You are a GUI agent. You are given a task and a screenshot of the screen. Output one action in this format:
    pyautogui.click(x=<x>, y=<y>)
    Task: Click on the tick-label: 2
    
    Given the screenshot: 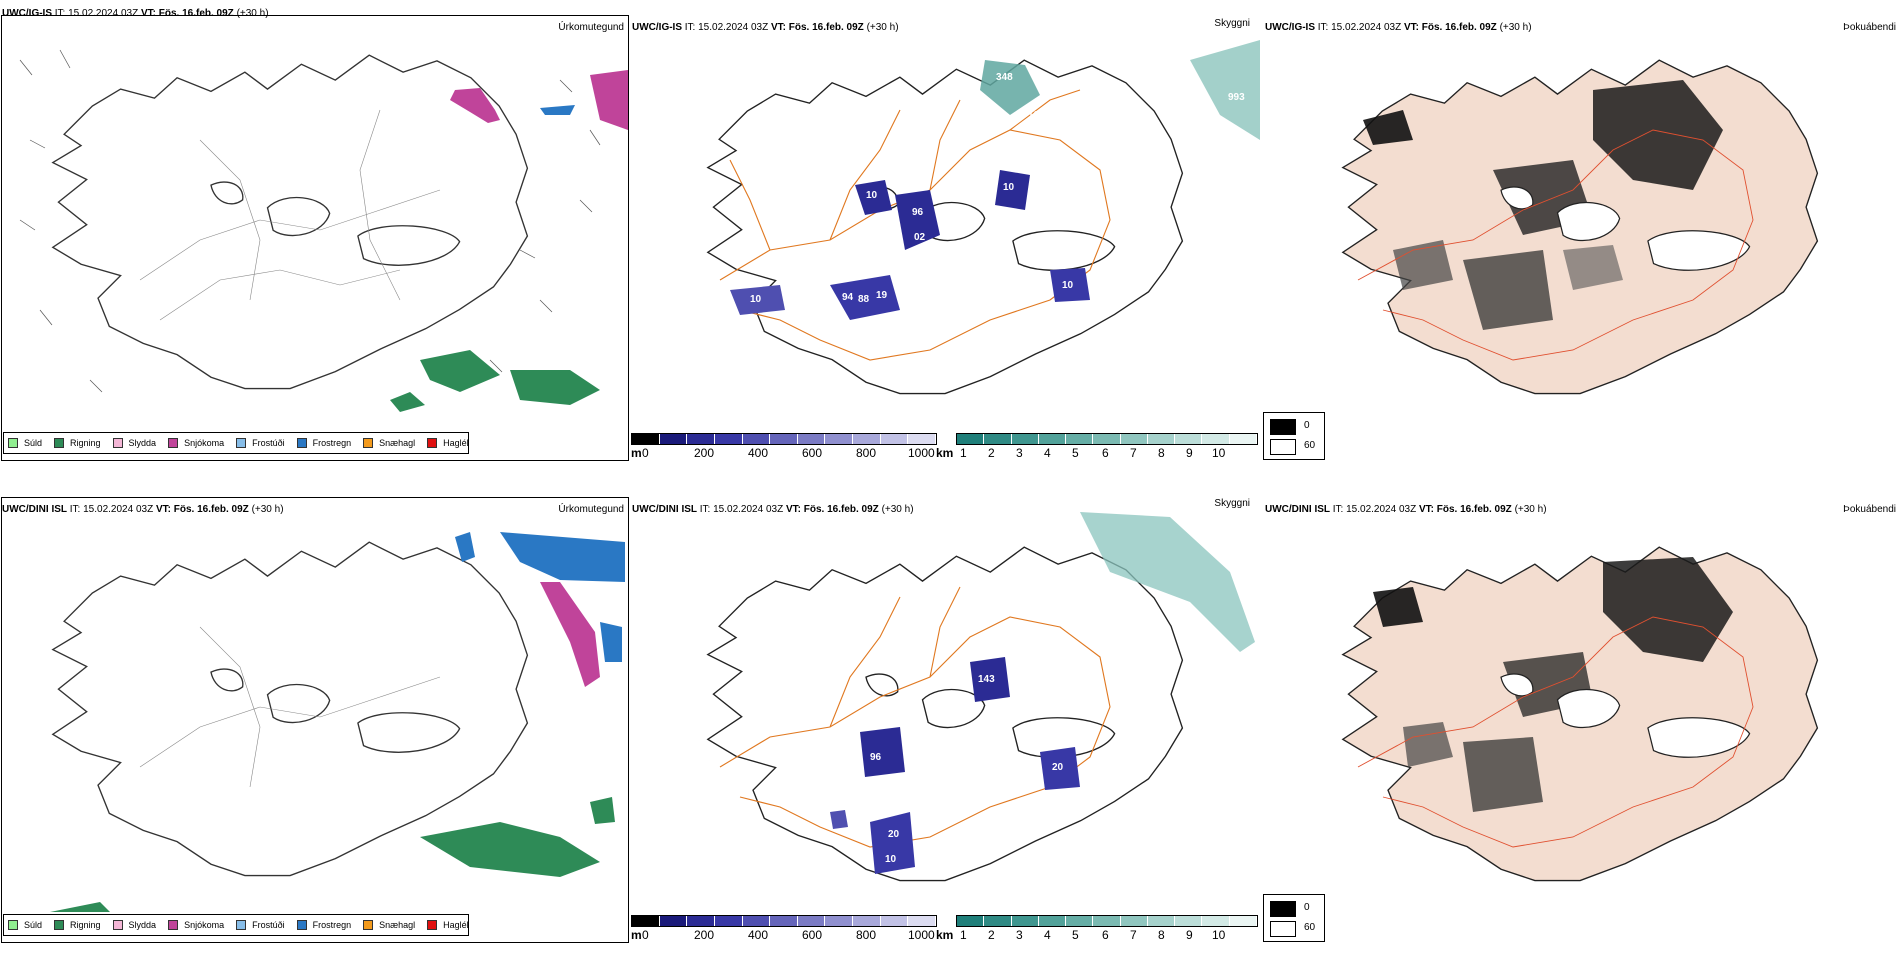 What is the action you would take?
    pyautogui.click(x=991, y=453)
    